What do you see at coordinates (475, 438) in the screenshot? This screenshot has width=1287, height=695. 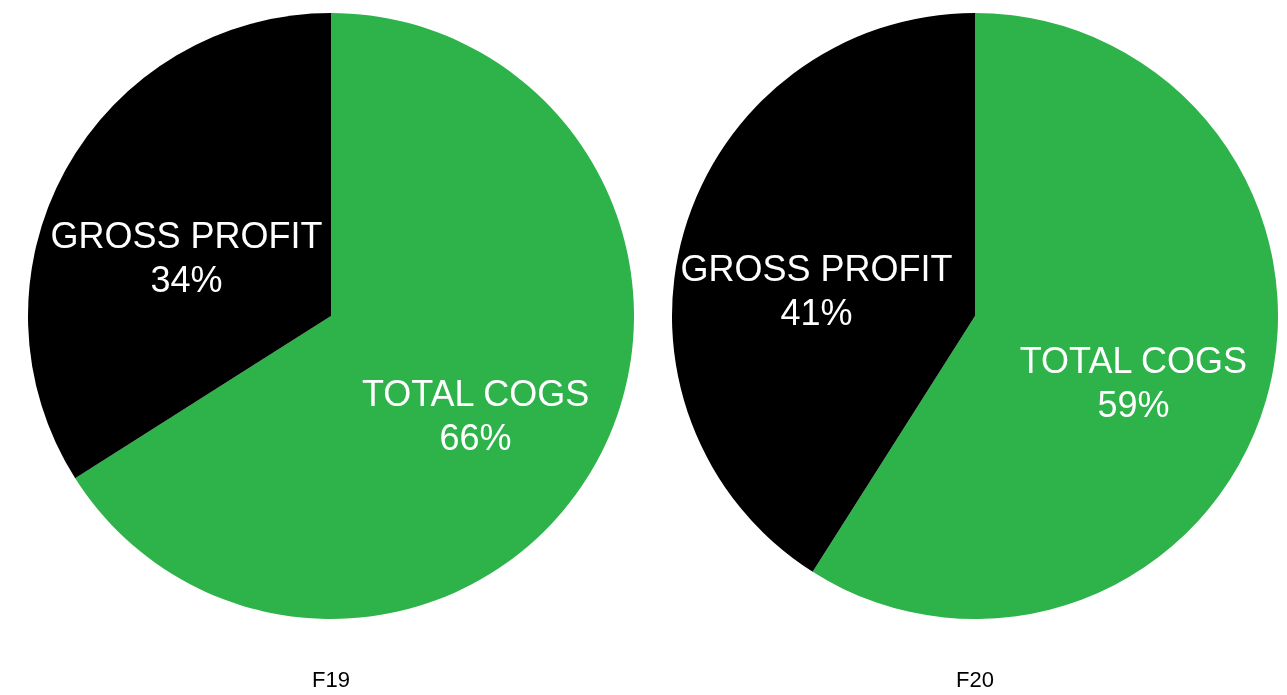 I see `data-label: 66%` at bounding box center [475, 438].